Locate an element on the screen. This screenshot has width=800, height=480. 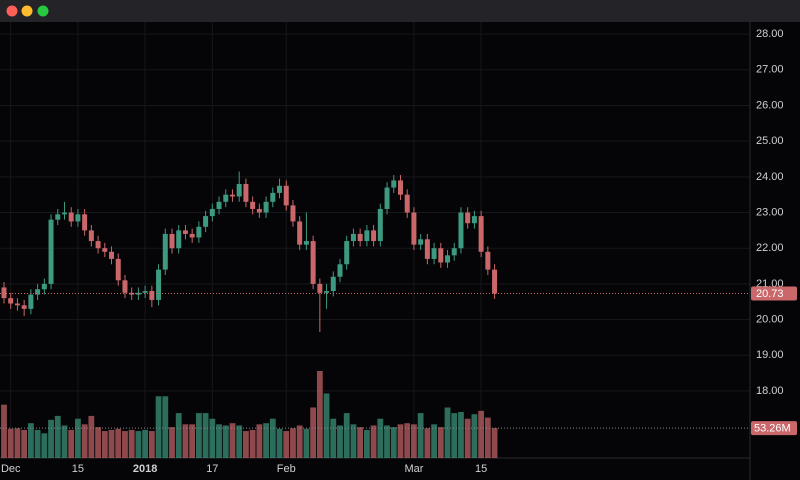
title-bar is located at coordinates (400, 11).